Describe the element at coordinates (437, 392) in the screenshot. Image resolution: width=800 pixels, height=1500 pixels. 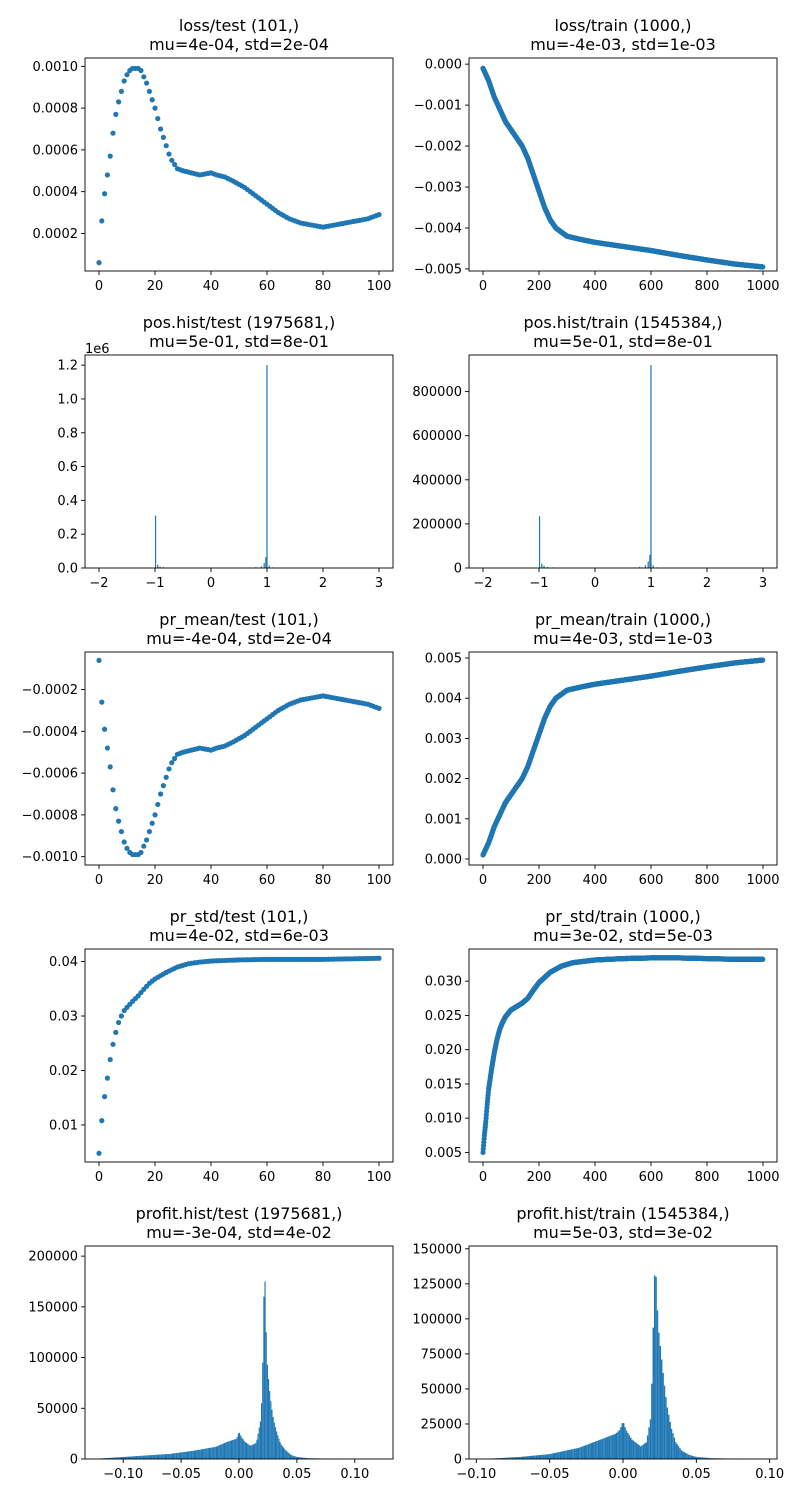
I see `y-tick-label: 800000` at that location.